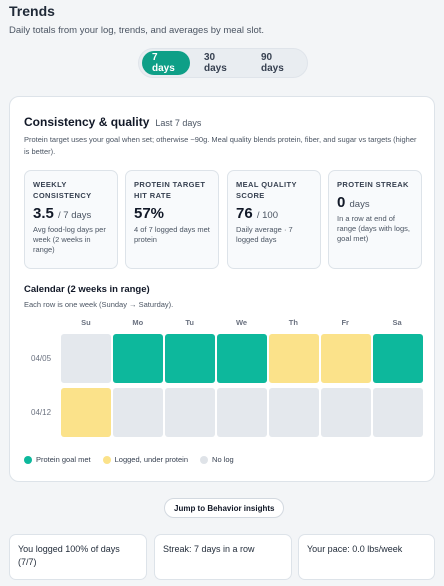  I want to click on range-7-days-button: 7 days, so click(166, 63).